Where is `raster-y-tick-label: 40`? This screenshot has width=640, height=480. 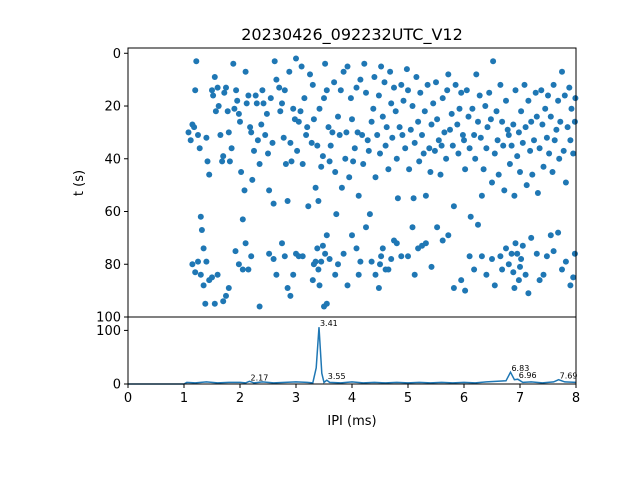
raster-y-tick-label: 40 is located at coordinates (112, 159).